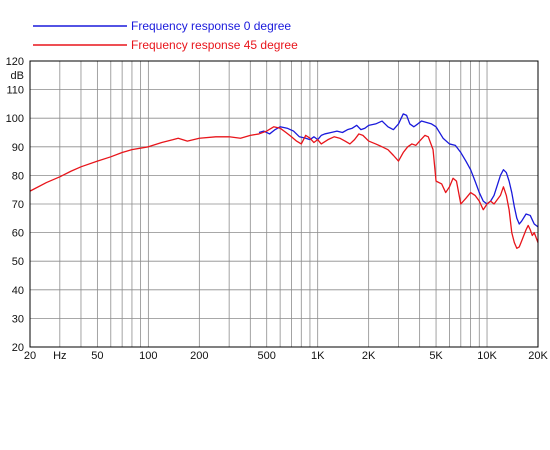 The width and height of the screenshot is (550, 450). What do you see at coordinates (18, 348) in the screenshot?
I see `y-tick-label: 20` at bounding box center [18, 348].